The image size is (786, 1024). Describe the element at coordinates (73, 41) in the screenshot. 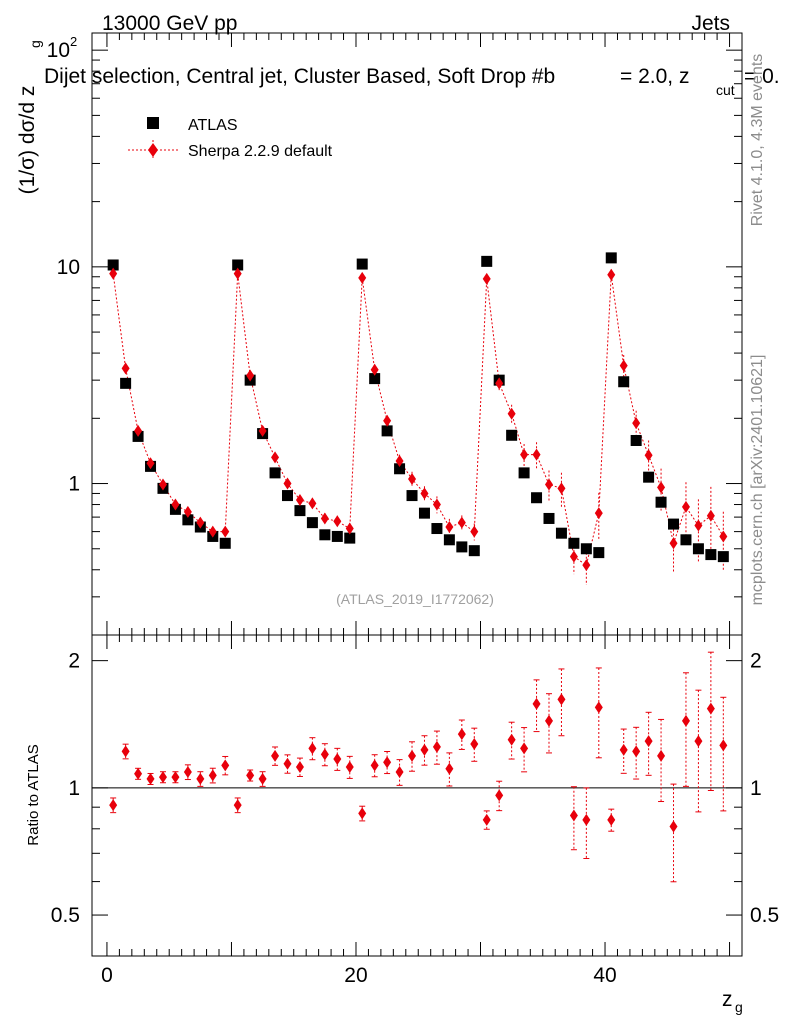

I see `y-tick-label-top-exp: 2` at that location.